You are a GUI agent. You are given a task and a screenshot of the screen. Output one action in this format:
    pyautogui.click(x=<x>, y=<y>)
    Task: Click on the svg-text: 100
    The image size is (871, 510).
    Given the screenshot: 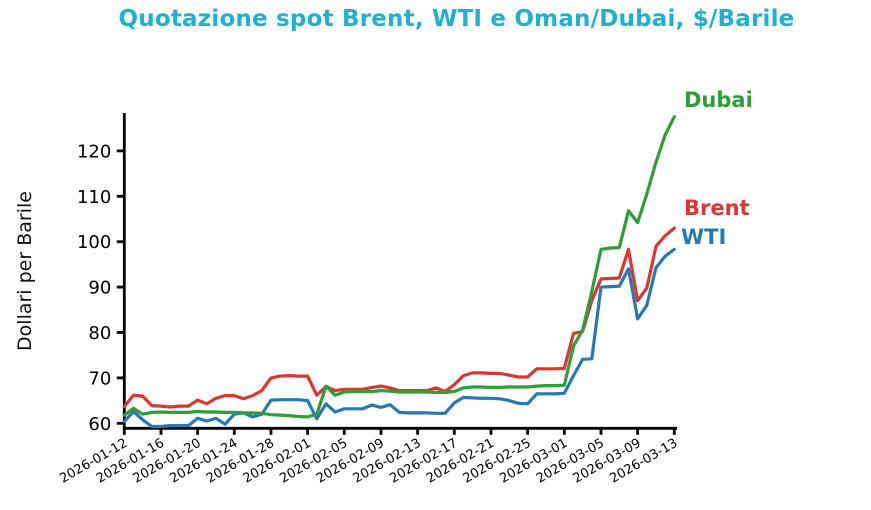 What is the action you would take?
    pyautogui.click(x=94, y=242)
    